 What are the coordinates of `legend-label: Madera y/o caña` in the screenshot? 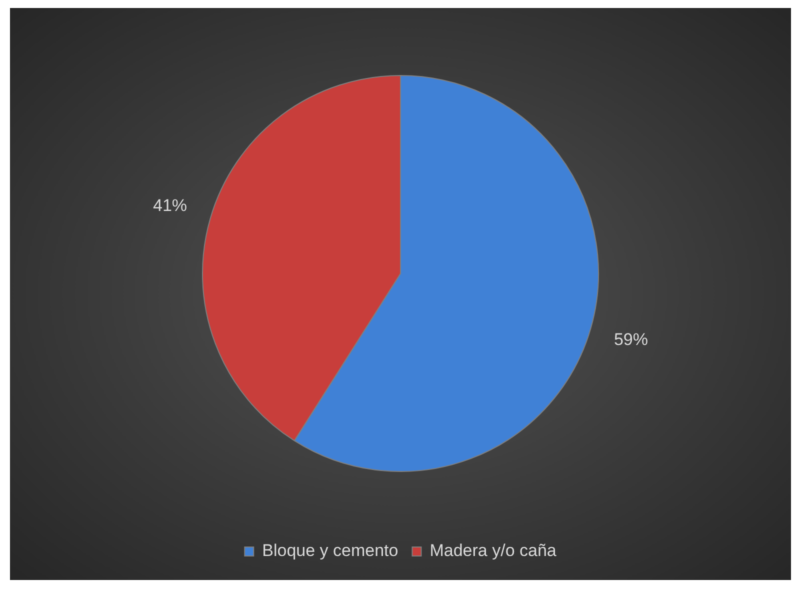 It's located at (493, 550).